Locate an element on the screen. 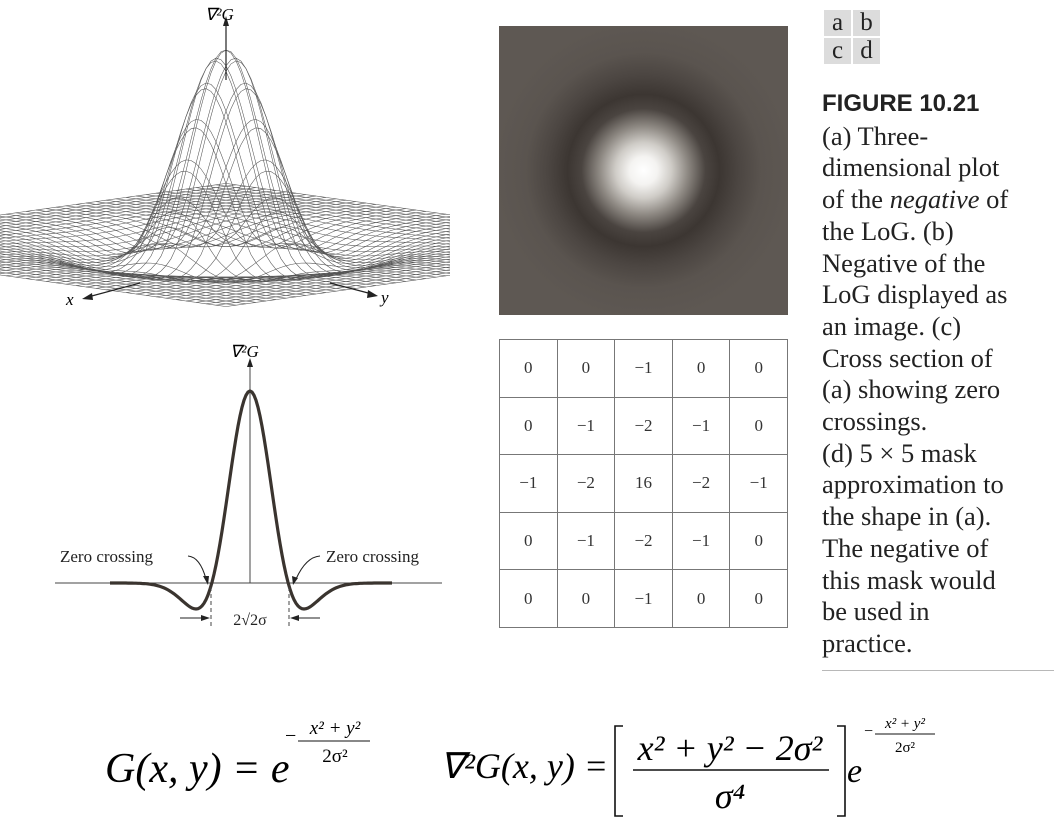  x-axis-arrow is located at coordinates (87, 296).